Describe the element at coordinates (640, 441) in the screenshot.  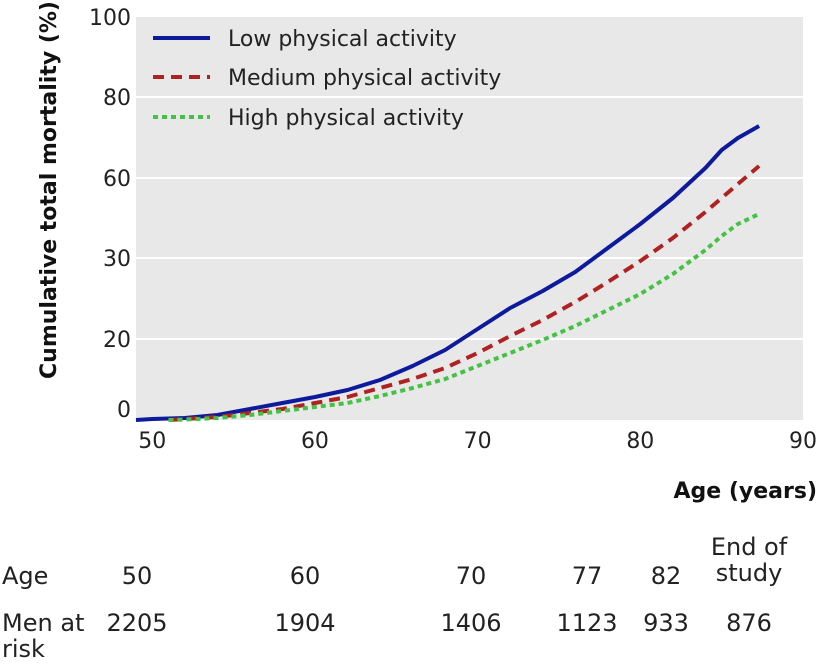
I see `x-tick-label: 80` at that location.